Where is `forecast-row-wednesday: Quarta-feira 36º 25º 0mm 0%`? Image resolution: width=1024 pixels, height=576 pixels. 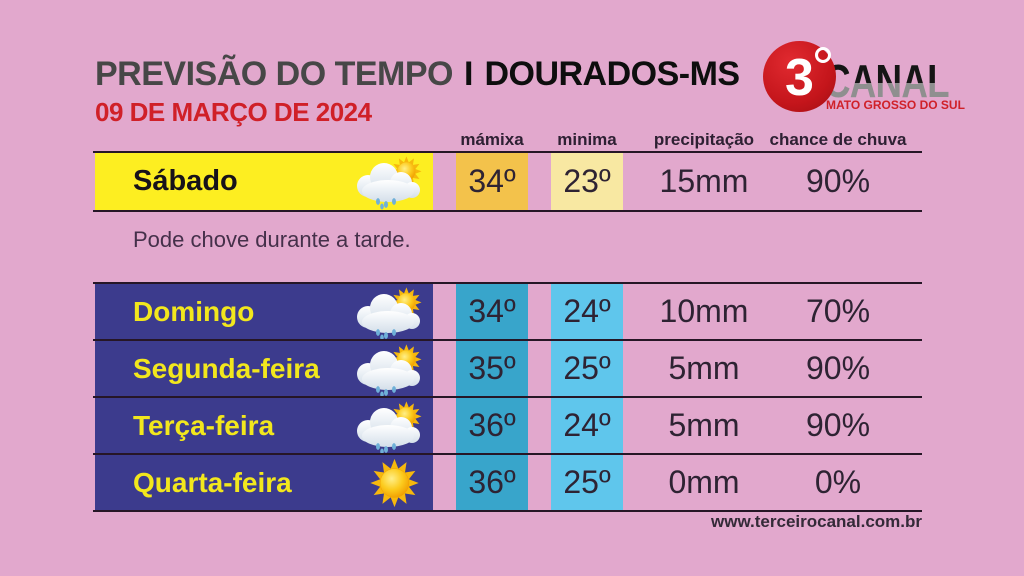
forecast-row-wednesday: Quarta-feira 36º 25º 0mm 0% is located at coordinates (508, 482).